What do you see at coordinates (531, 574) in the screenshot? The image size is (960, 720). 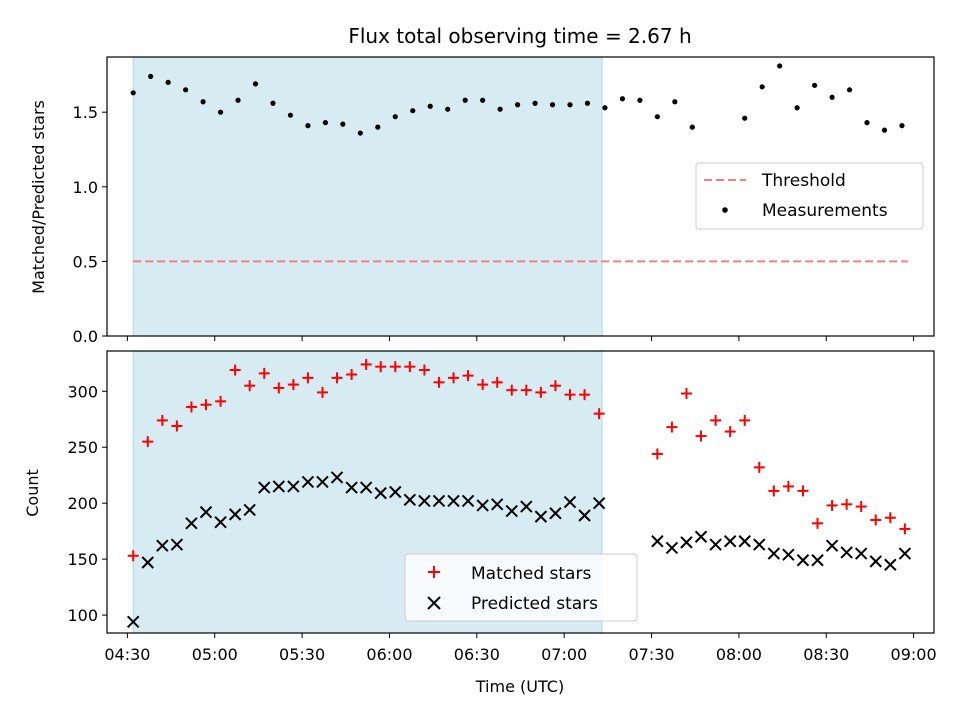 I see `legend-matched-label: Matched stars` at bounding box center [531, 574].